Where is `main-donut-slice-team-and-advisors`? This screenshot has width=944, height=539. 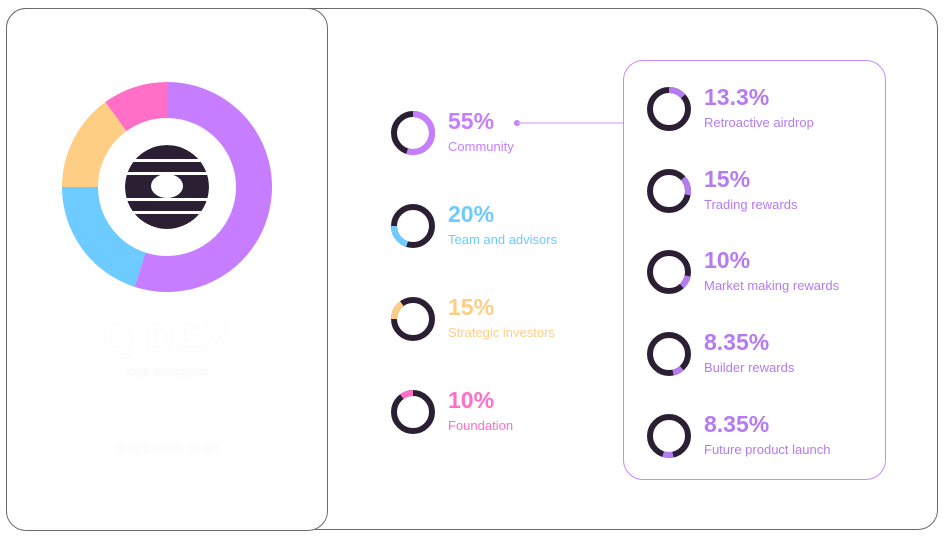 main-donut-slice-team-and-advisors is located at coordinates (104, 236).